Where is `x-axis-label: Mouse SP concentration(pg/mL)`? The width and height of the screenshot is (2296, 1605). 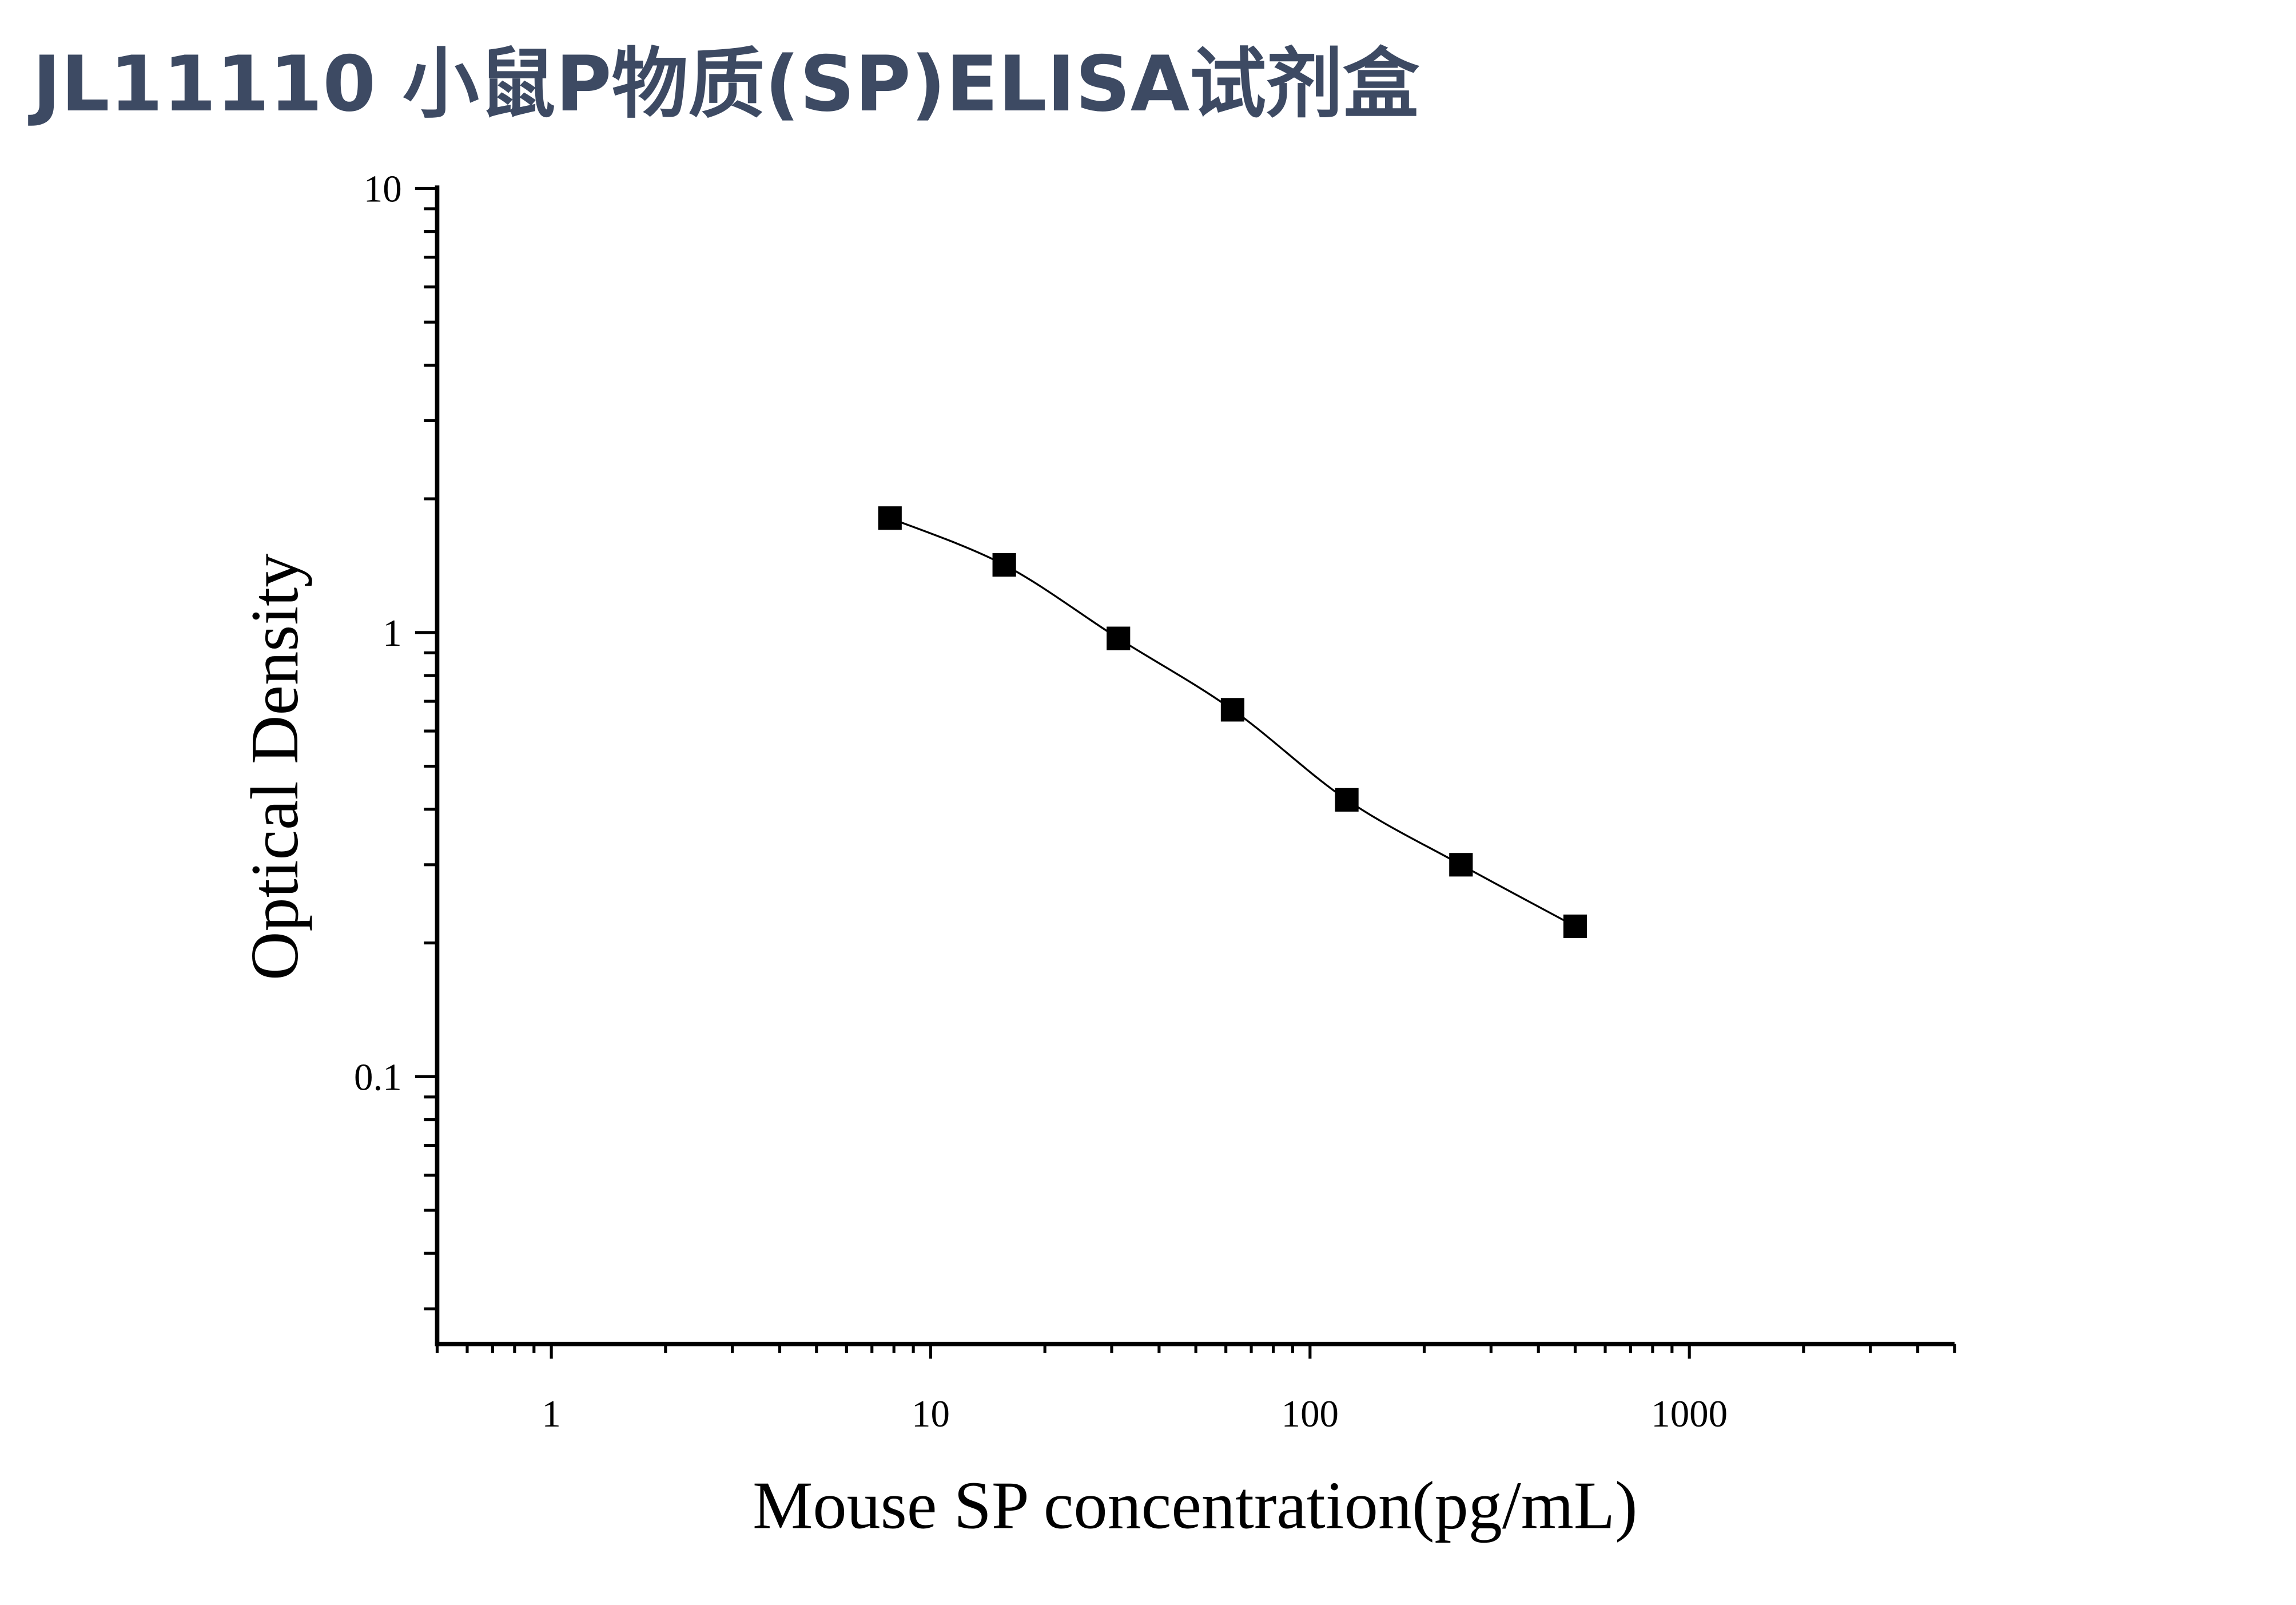
x-axis-label: Mouse SP concentration(pg/mL) is located at coordinates (1195, 1505).